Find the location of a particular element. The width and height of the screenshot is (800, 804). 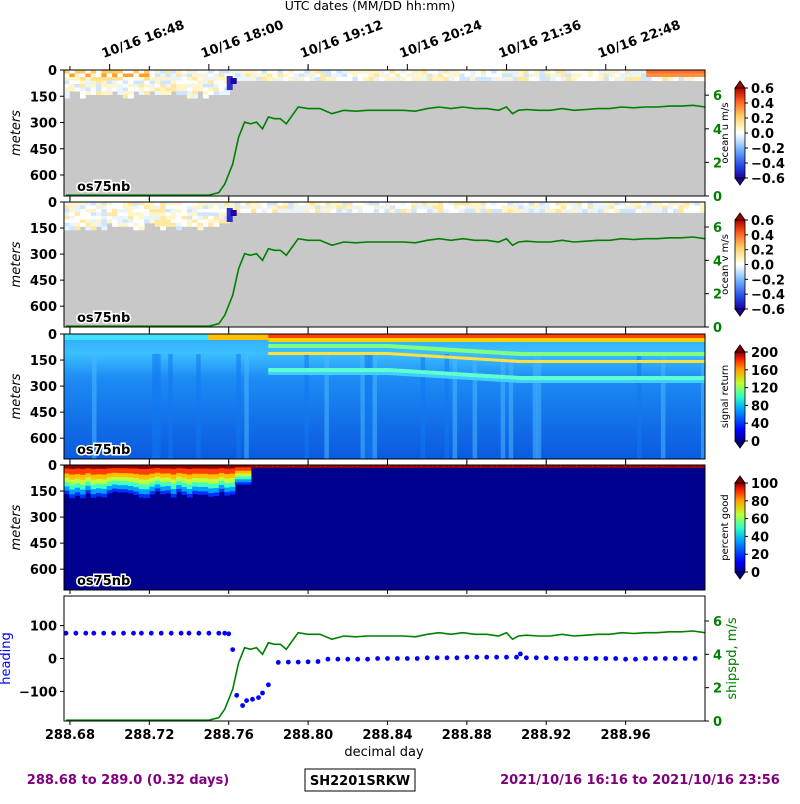

depth-tick-label: 300 is located at coordinates (43, 387).